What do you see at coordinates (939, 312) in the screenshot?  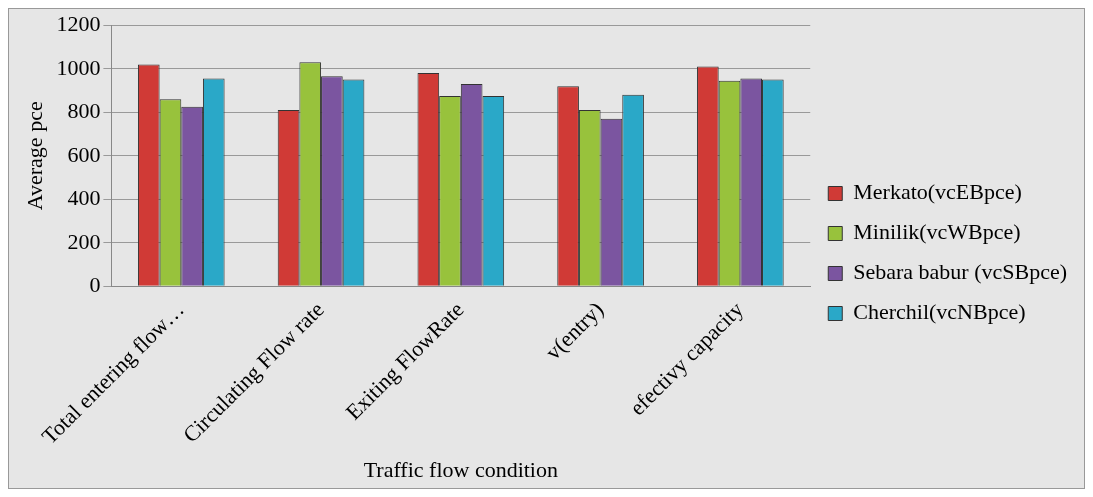 I see `legend-label: Cherchil(vcNBpce)` at bounding box center [939, 312].